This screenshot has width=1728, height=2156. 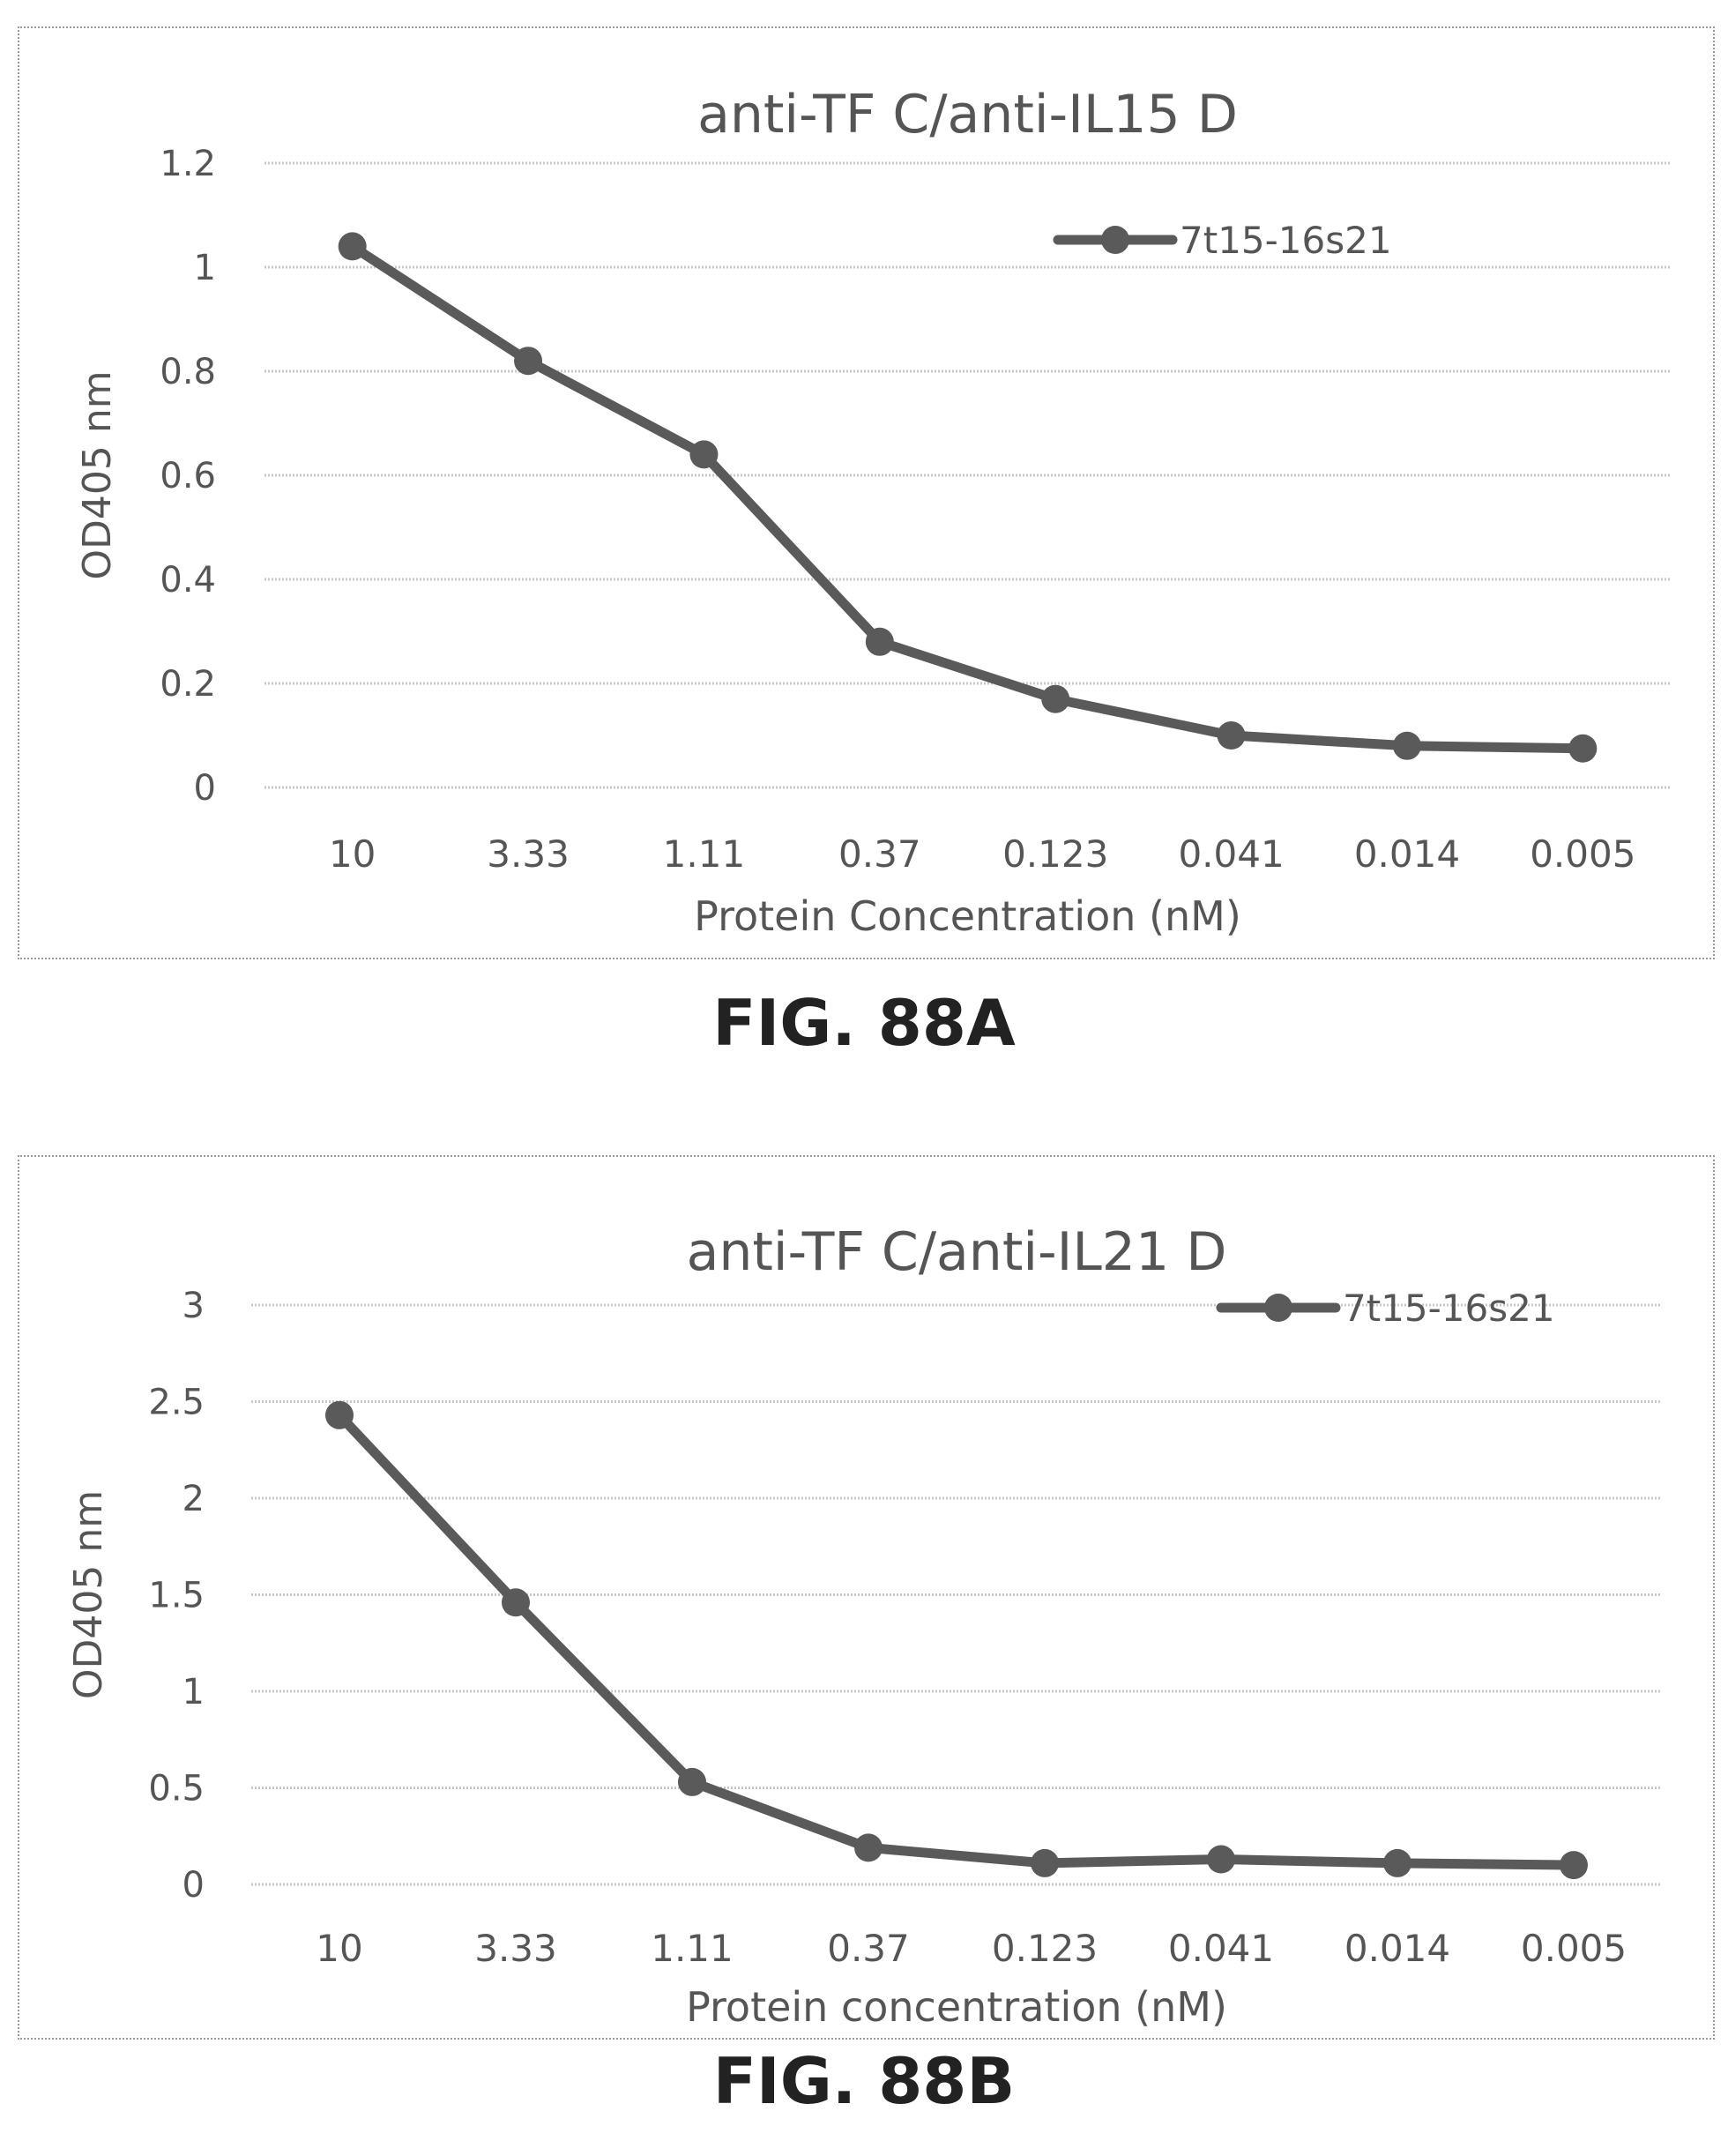 I want to click on x-axis-label: Protein concentration (nM), so click(x=957, y=2007).